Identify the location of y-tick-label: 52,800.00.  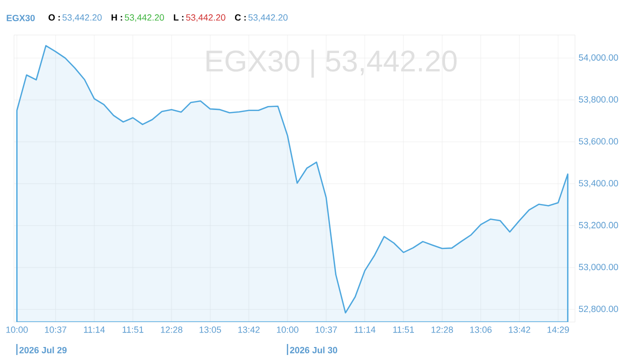
(598, 310).